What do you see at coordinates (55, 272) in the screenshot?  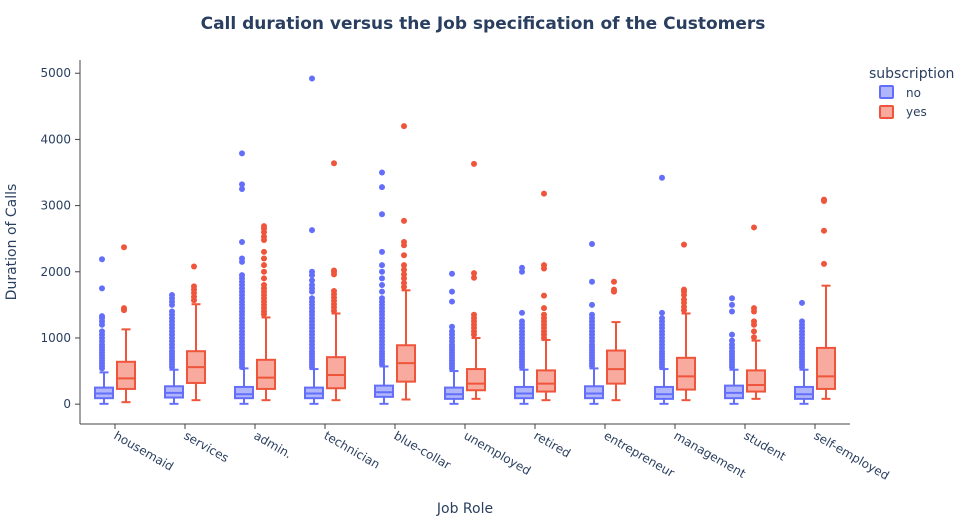 I see `y-tick-label: 2000` at bounding box center [55, 272].